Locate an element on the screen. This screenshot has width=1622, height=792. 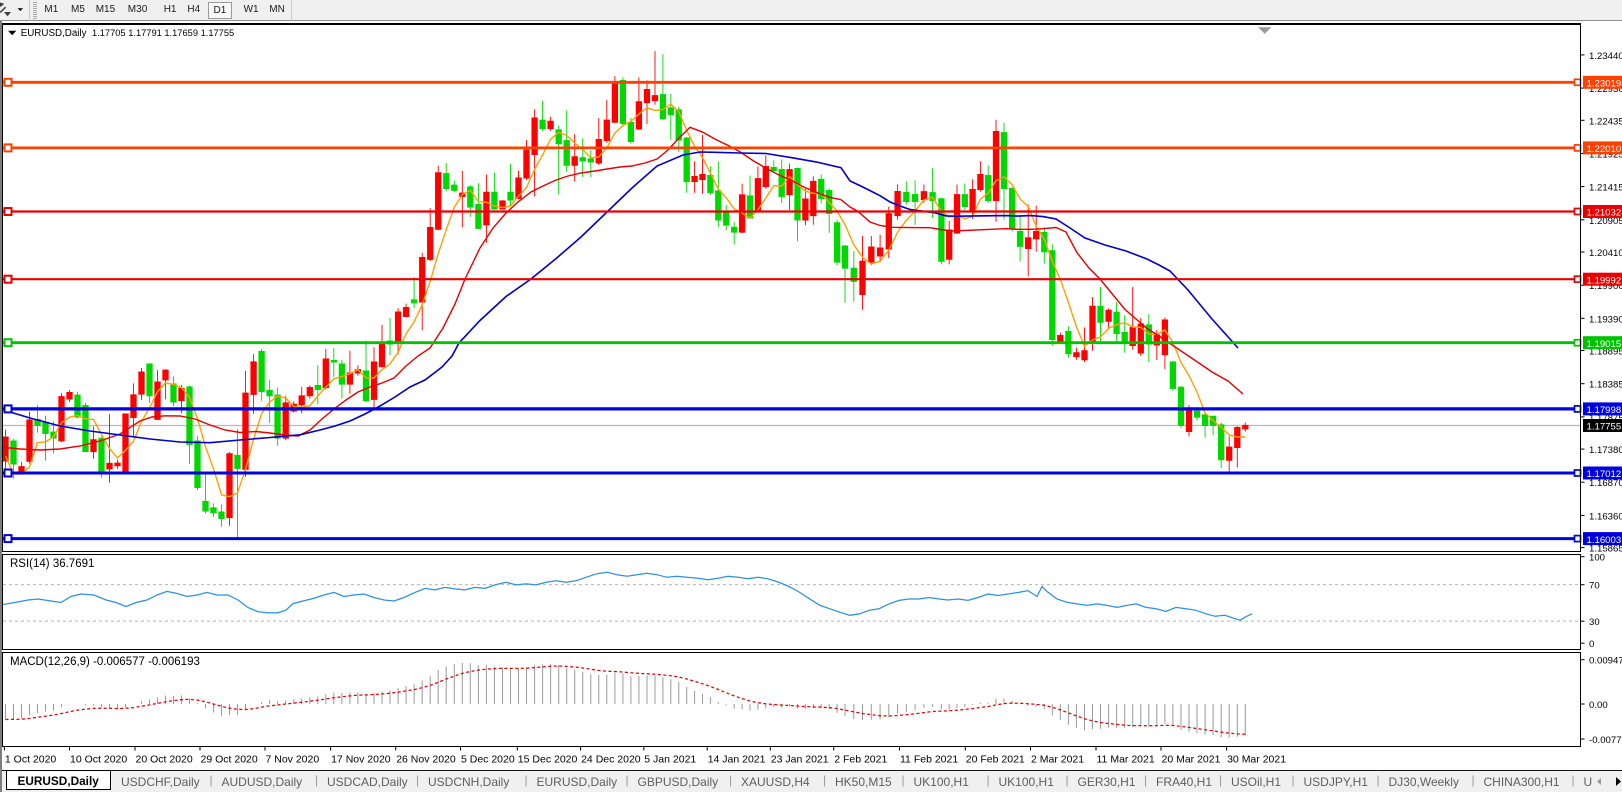
svg-text: 29 Oct 2020 is located at coordinates (229, 760).